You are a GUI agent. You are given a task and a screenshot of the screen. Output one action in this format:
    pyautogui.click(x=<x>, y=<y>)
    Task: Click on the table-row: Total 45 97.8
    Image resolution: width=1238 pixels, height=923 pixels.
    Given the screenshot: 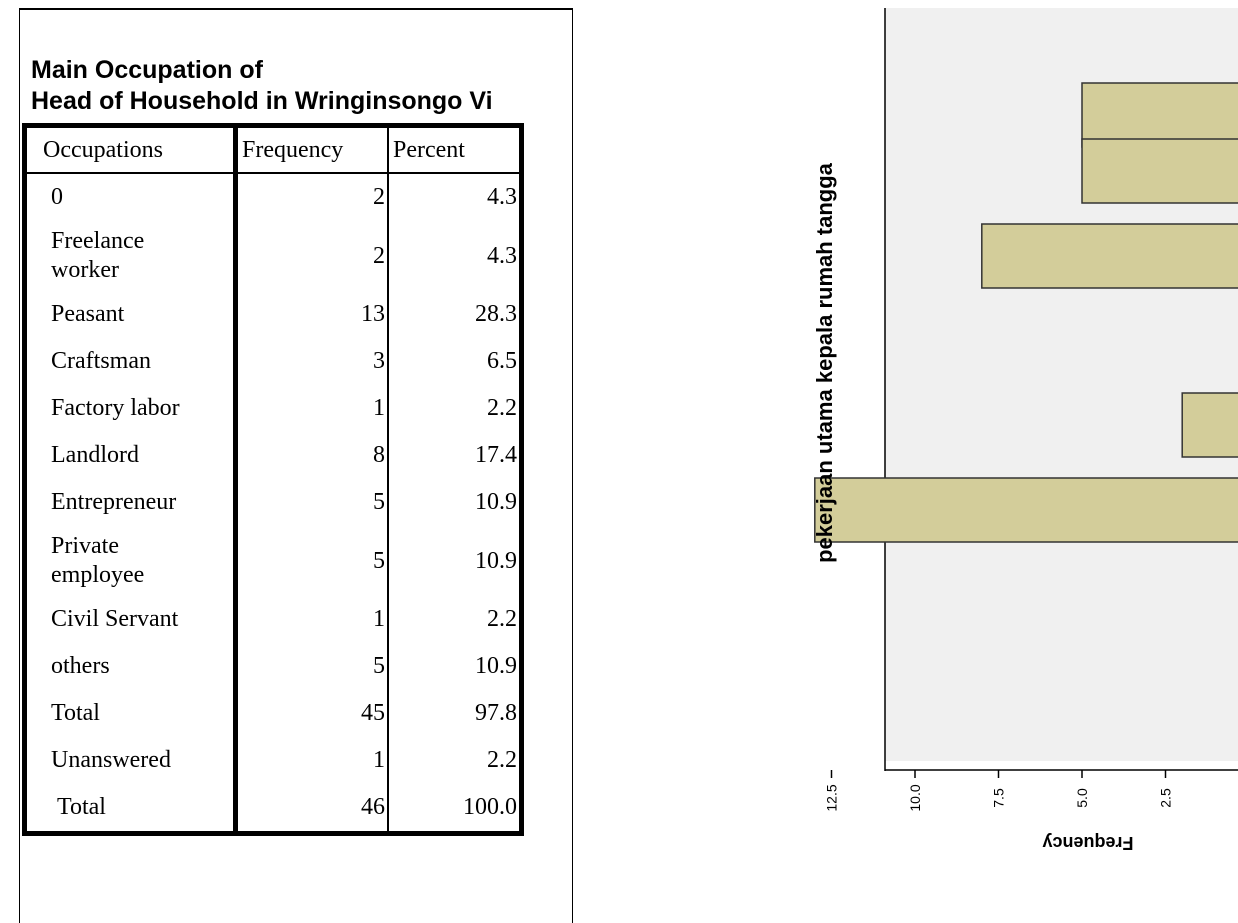 What is the action you would take?
    pyautogui.click(x=273, y=713)
    